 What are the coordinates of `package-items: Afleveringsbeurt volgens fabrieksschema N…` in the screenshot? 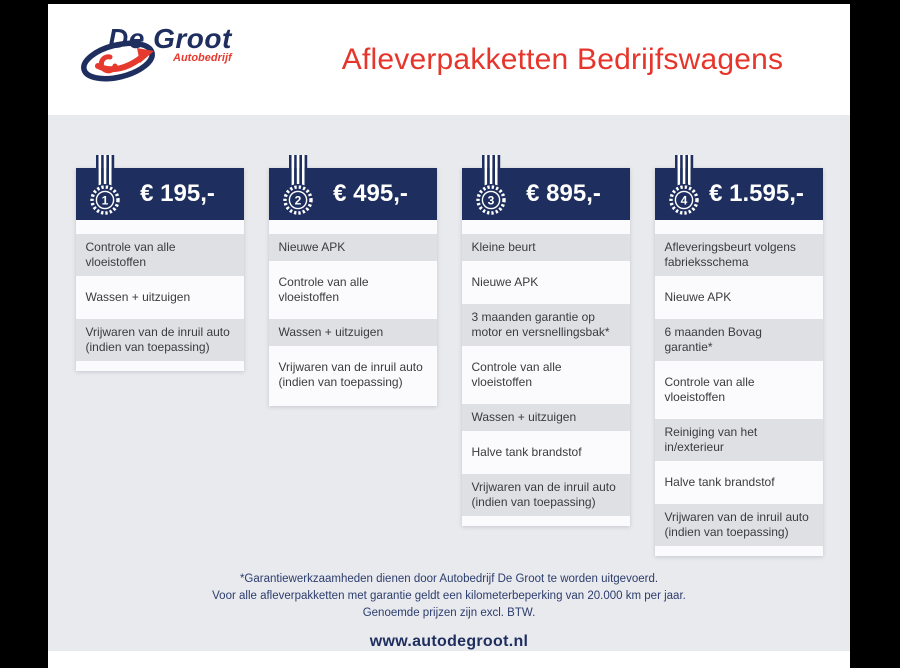 It's located at (738, 388).